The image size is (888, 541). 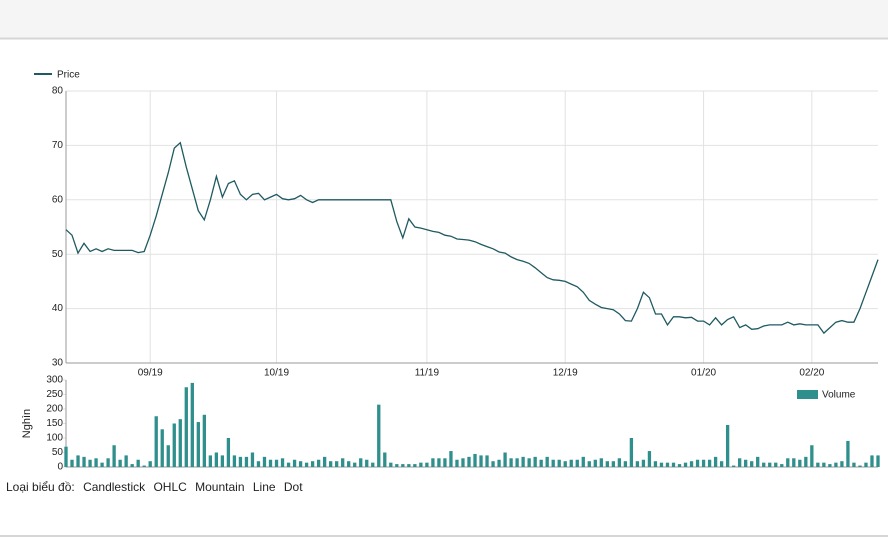 I want to click on chart-type-option: Dot, so click(x=293, y=487).